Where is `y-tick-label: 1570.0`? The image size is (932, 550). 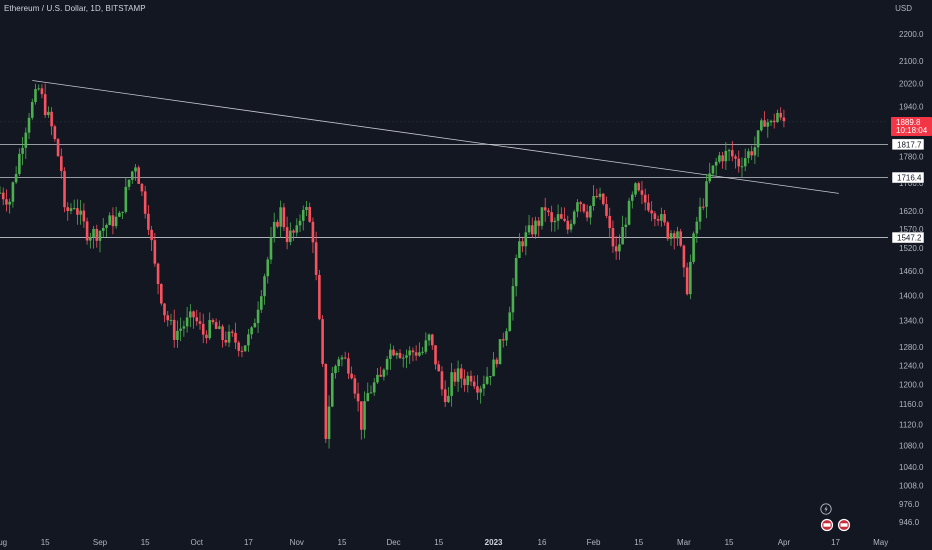
y-tick-label: 1570.0 is located at coordinates (911, 229).